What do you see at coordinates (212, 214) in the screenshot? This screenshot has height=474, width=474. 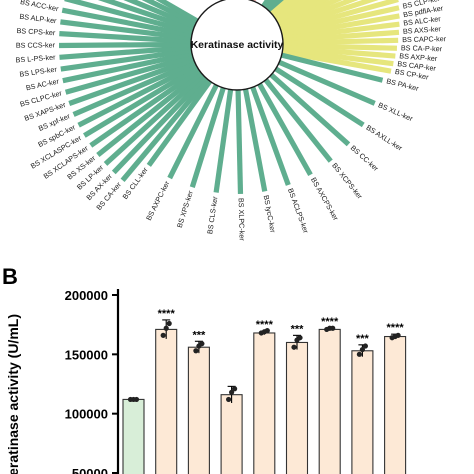 I see `radial-category-label: BS CLS-ker` at bounding box center [212, 214].